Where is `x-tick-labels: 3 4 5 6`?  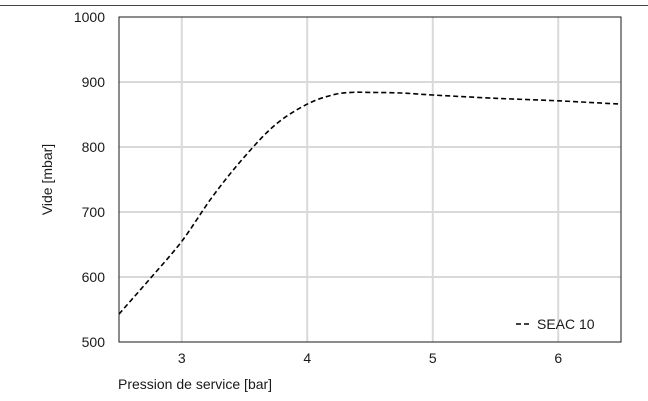 x-tick-labels: 3 4 5 6 is located at coordinates (370, 358).